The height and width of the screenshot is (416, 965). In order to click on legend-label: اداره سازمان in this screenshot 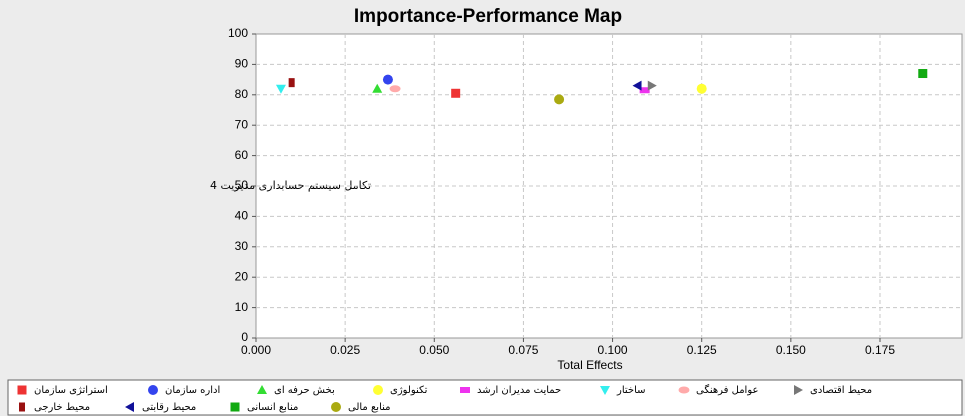, I will do `click(192, 390)`.